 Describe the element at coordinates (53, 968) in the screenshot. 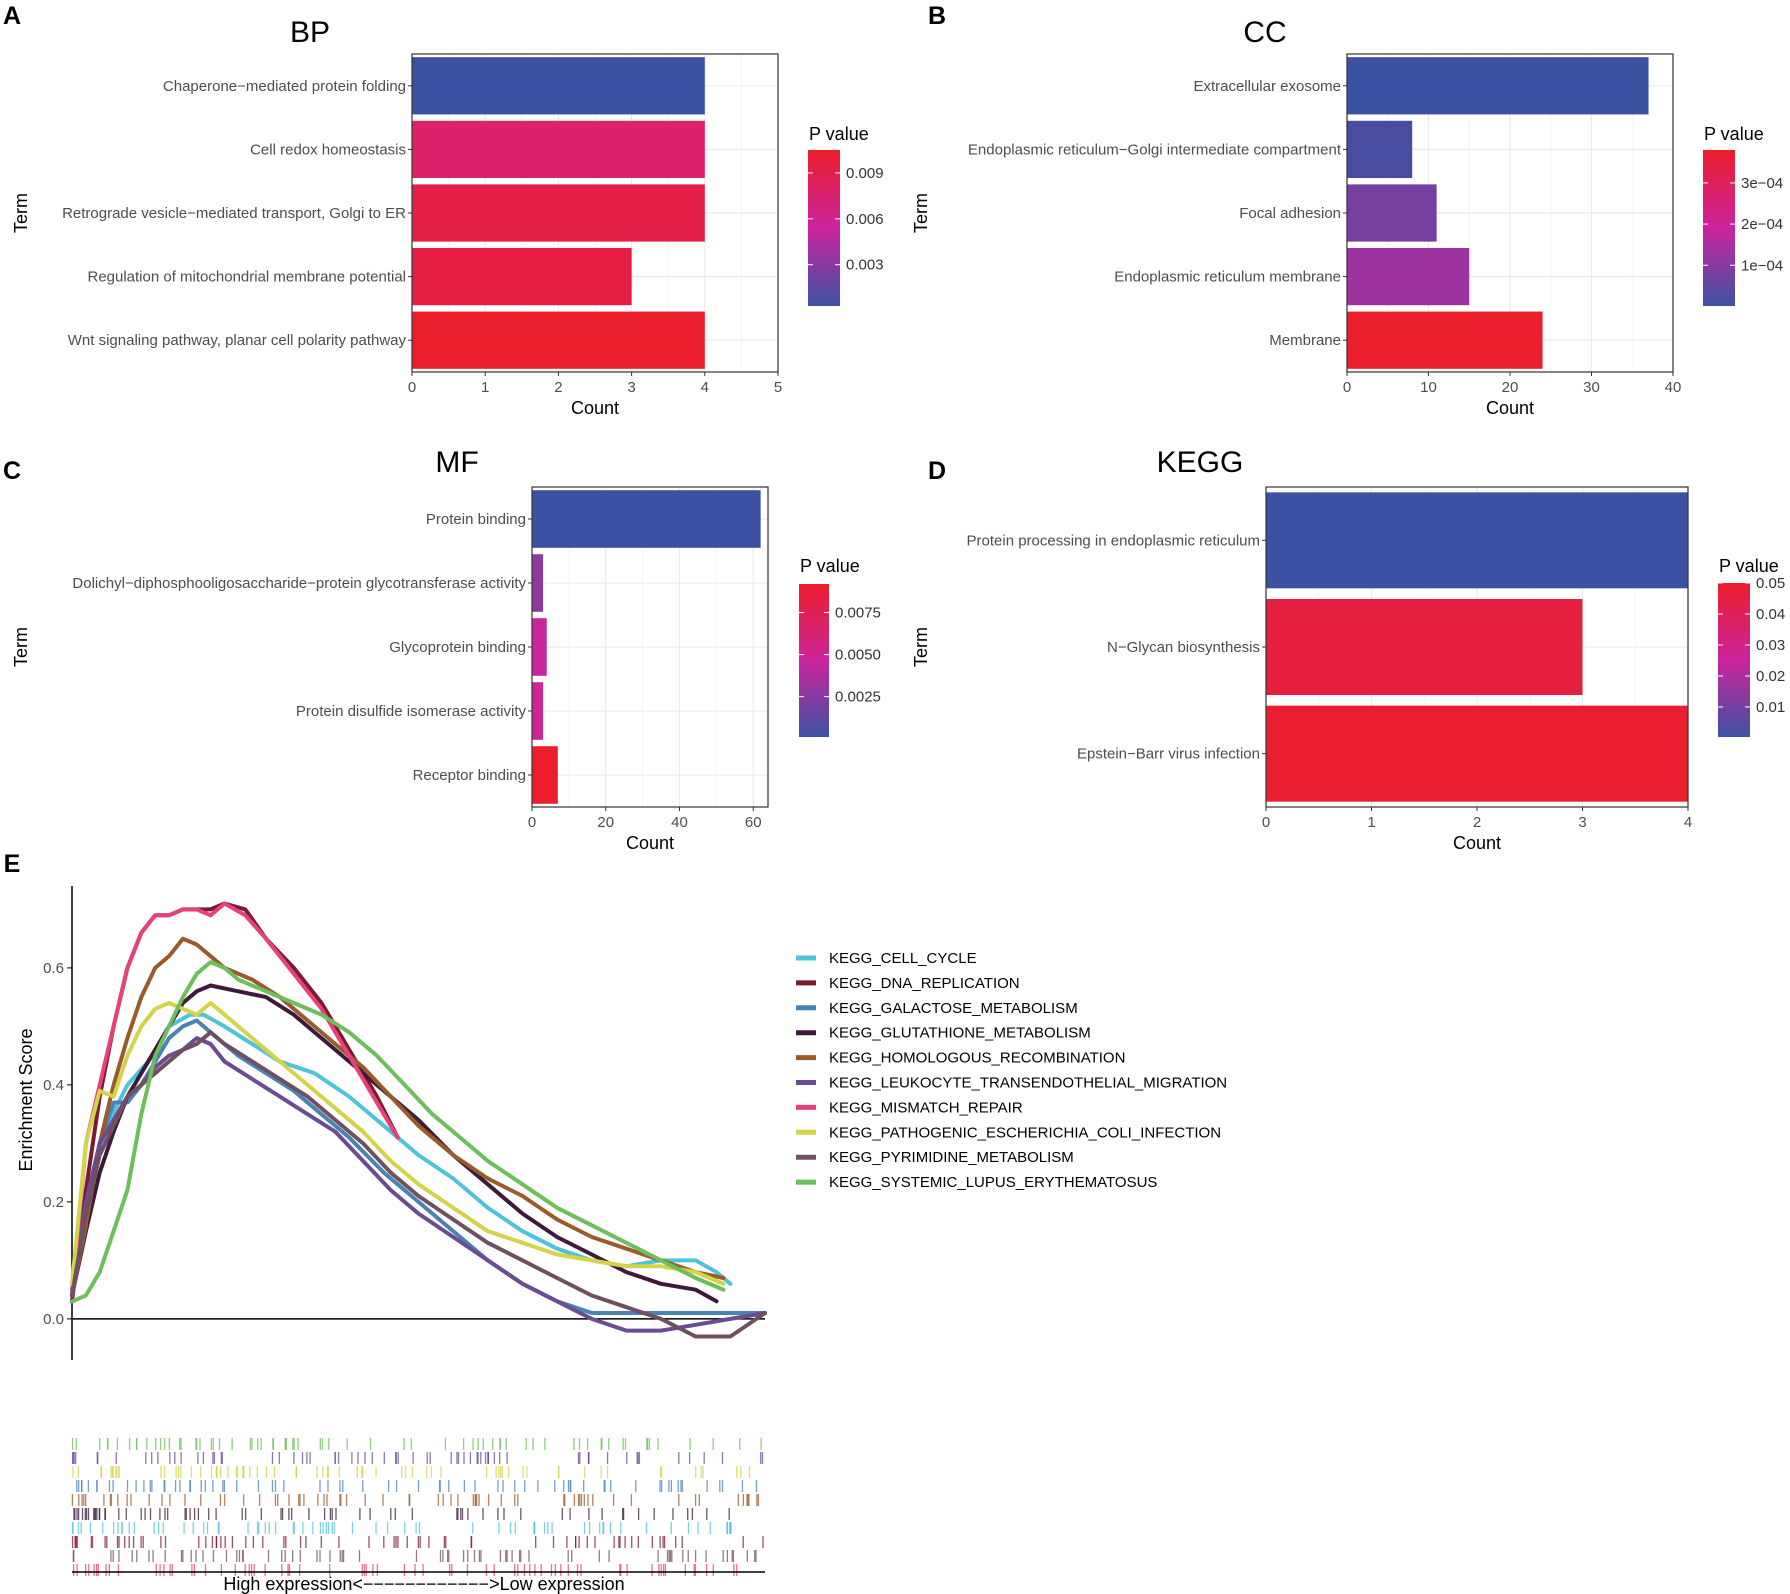

I see `y-tick-label: 0.6` at that location.